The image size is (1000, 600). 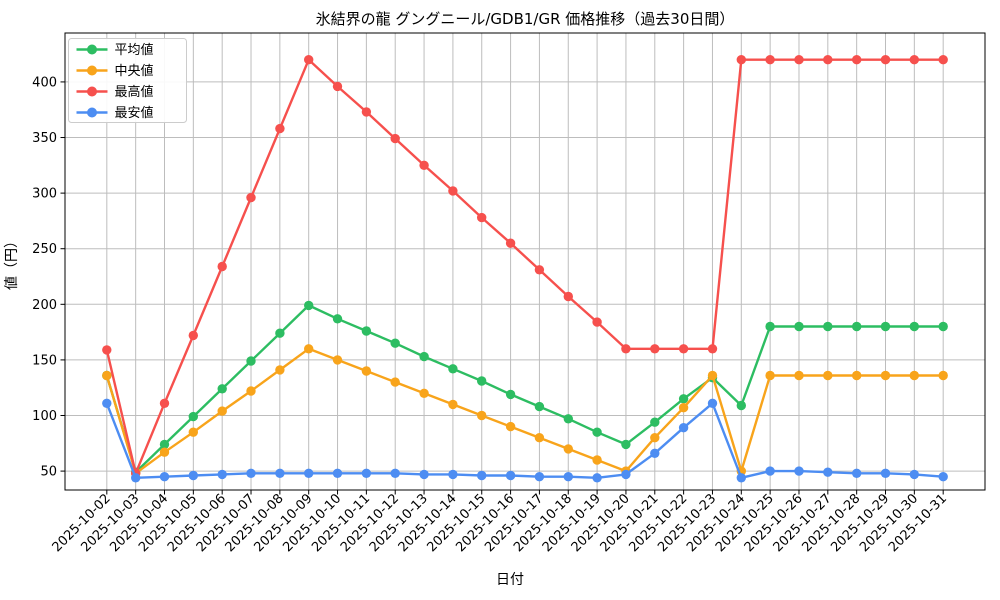 I want to click on y-axis-label: 値（円）, so click(x=12, y=262).